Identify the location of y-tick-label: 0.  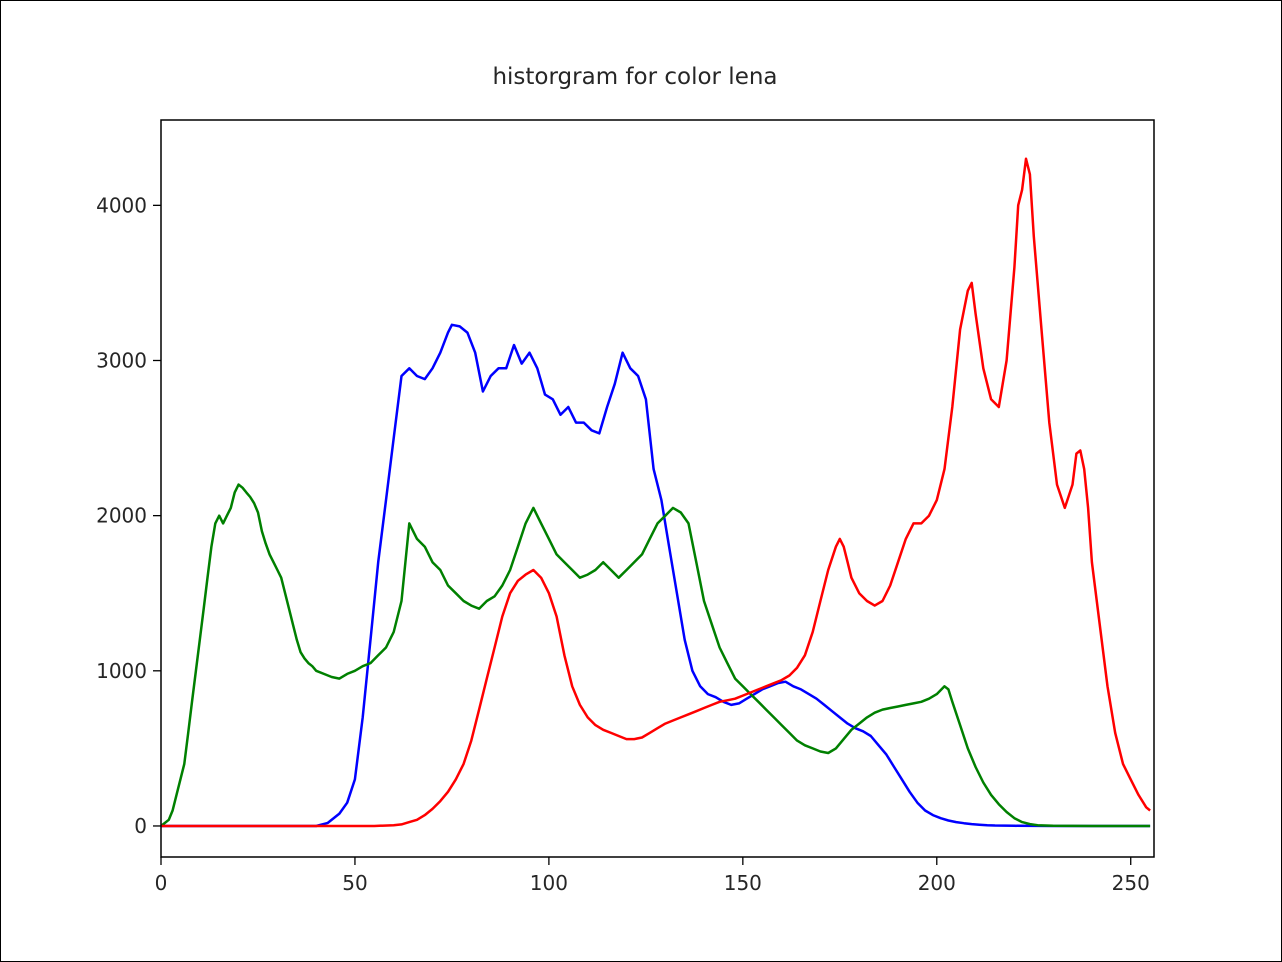
(140, 826).